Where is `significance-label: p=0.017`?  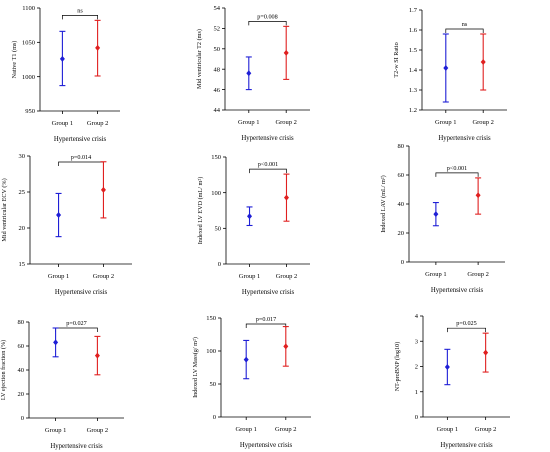 significance-label: p=0.017 is located at coordinates (266, 319).